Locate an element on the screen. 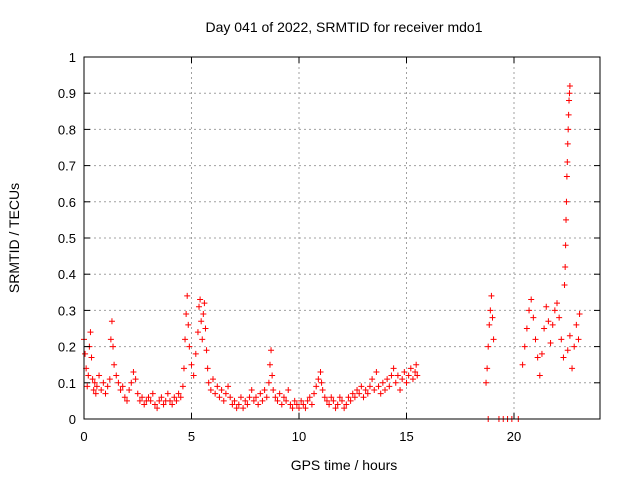  x-tick-label: 20 is located at coordinates (514, 436).